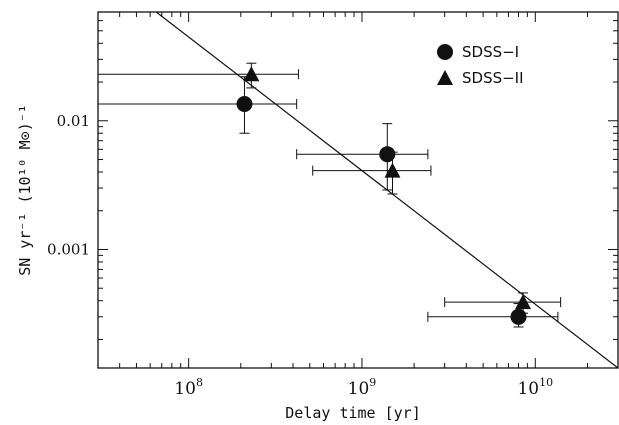  I want to click on legend-label: SDSS−II, so click(493, 78).